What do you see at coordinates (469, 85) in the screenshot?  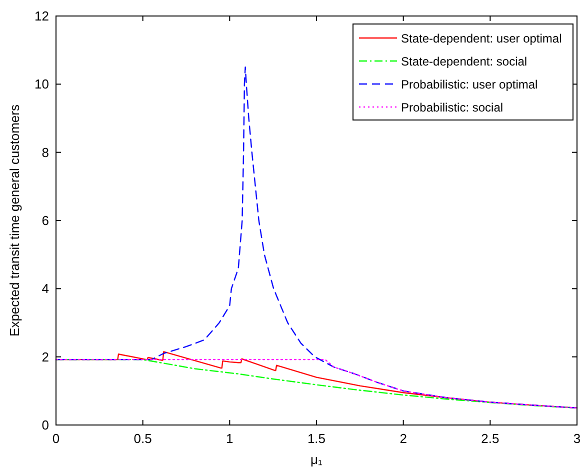 I see `legend-label: Probabilistic: user optimal` at bounding box center [469, 85].